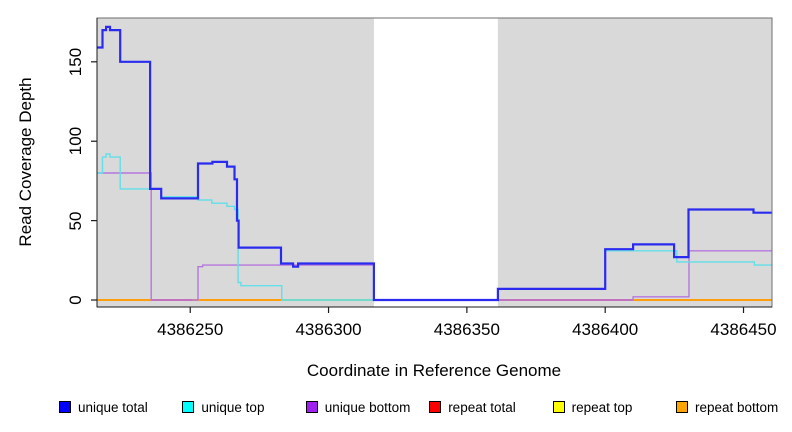 The image size is (792, 432). I want to click on legend-item-unique-total: unique total, so click(103, 407).